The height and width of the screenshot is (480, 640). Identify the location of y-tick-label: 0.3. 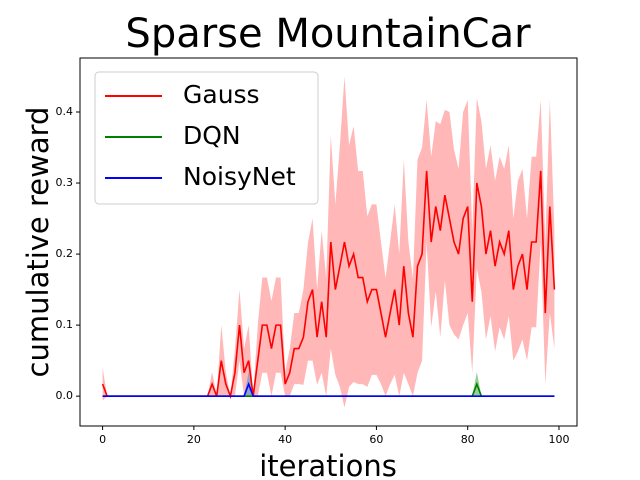
(65, 182).